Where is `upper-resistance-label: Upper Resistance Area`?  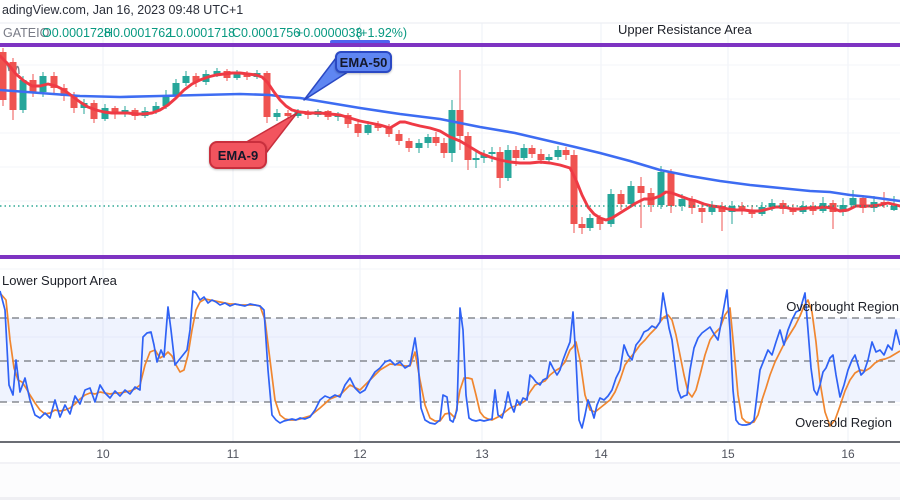 upper-resistance-label: Upper Resistance Area is located at coordinates (685, 29).